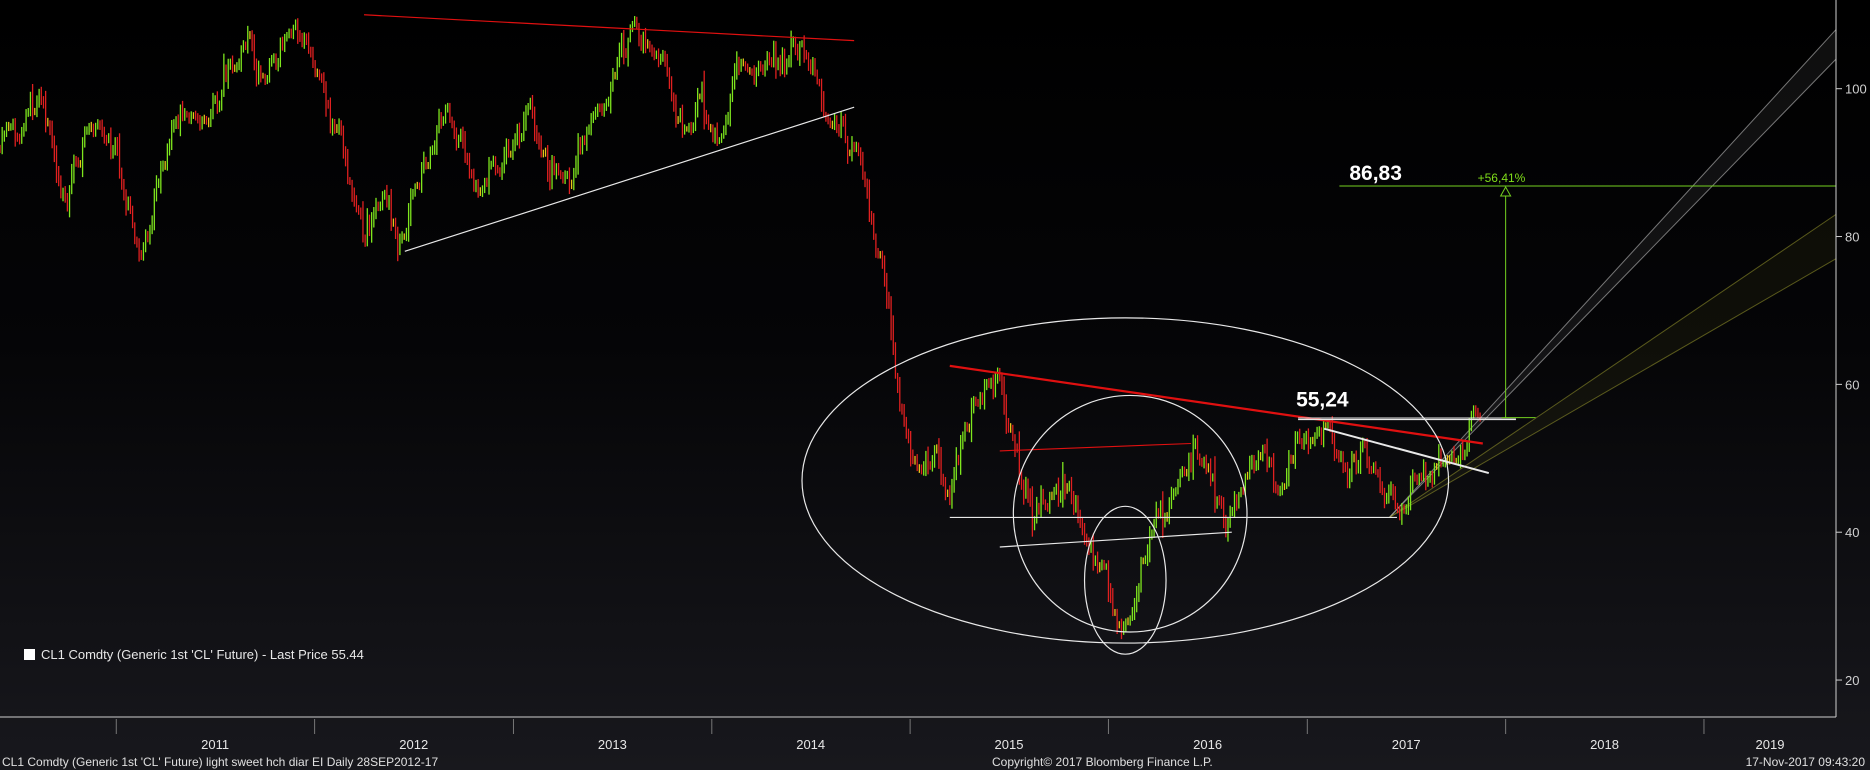 The image size is (1870, 770). I want to click on x-tick-label: 2017, so click(1406, 744).